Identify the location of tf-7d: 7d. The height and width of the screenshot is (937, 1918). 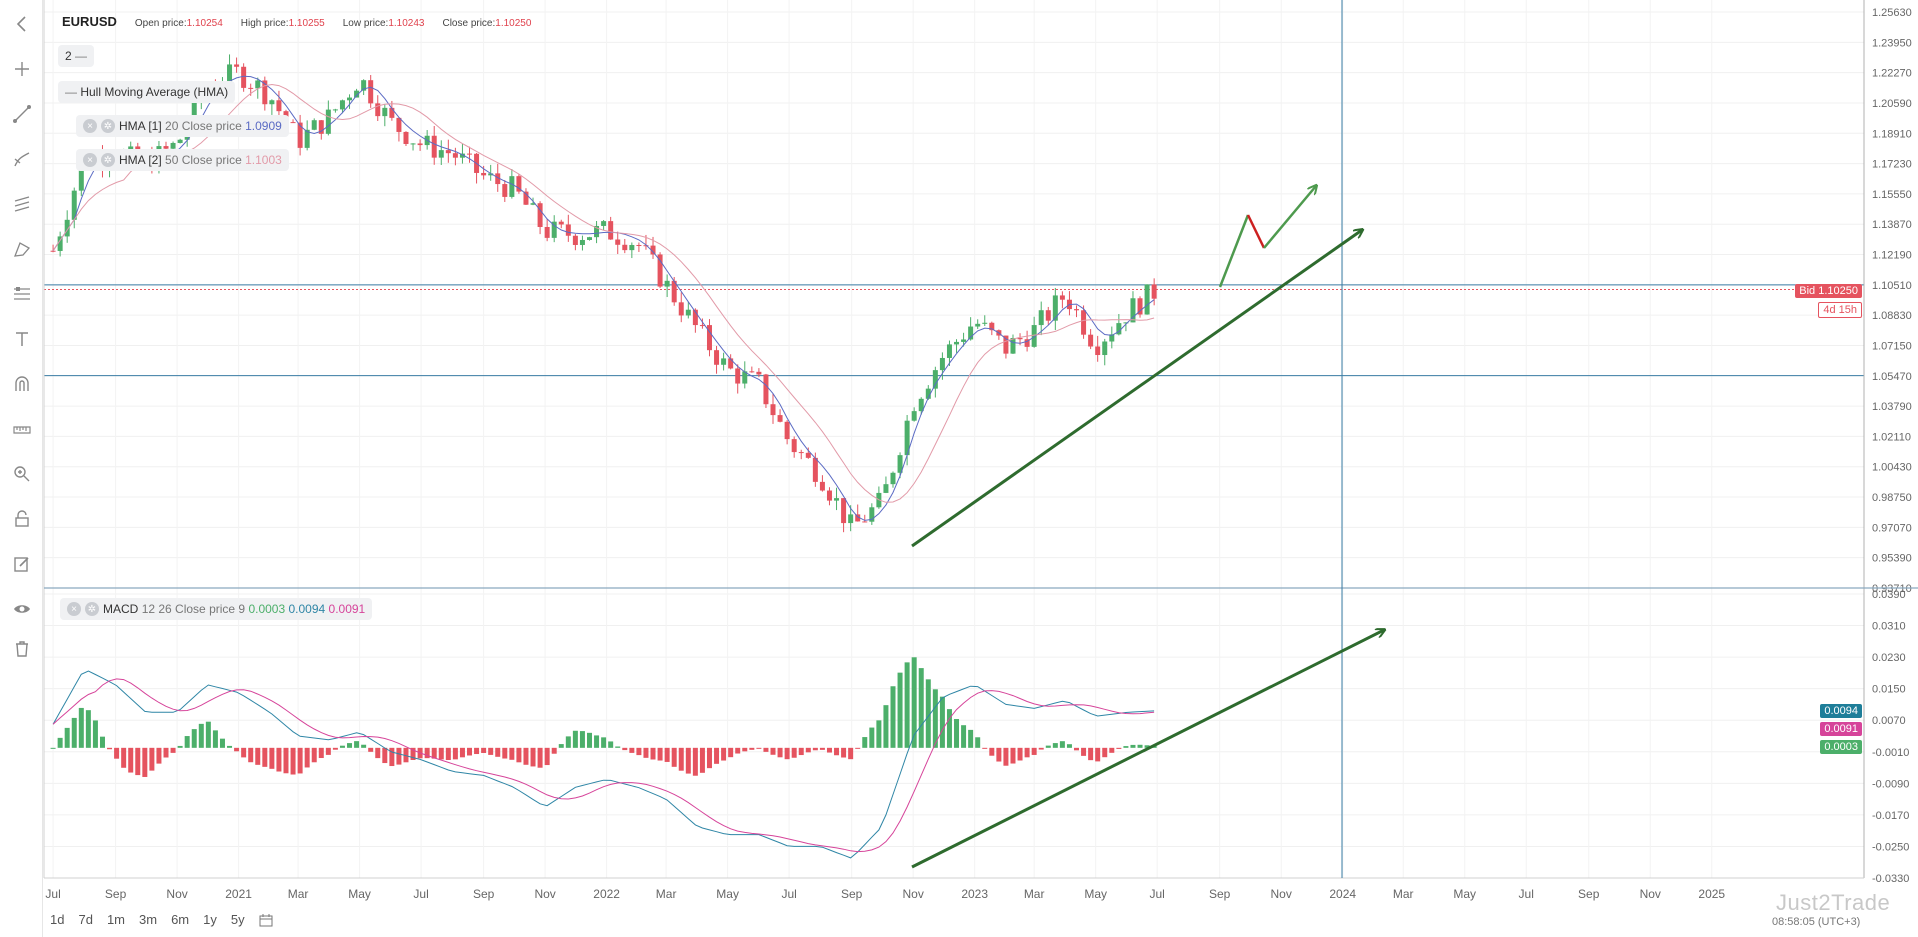
(85, 919).